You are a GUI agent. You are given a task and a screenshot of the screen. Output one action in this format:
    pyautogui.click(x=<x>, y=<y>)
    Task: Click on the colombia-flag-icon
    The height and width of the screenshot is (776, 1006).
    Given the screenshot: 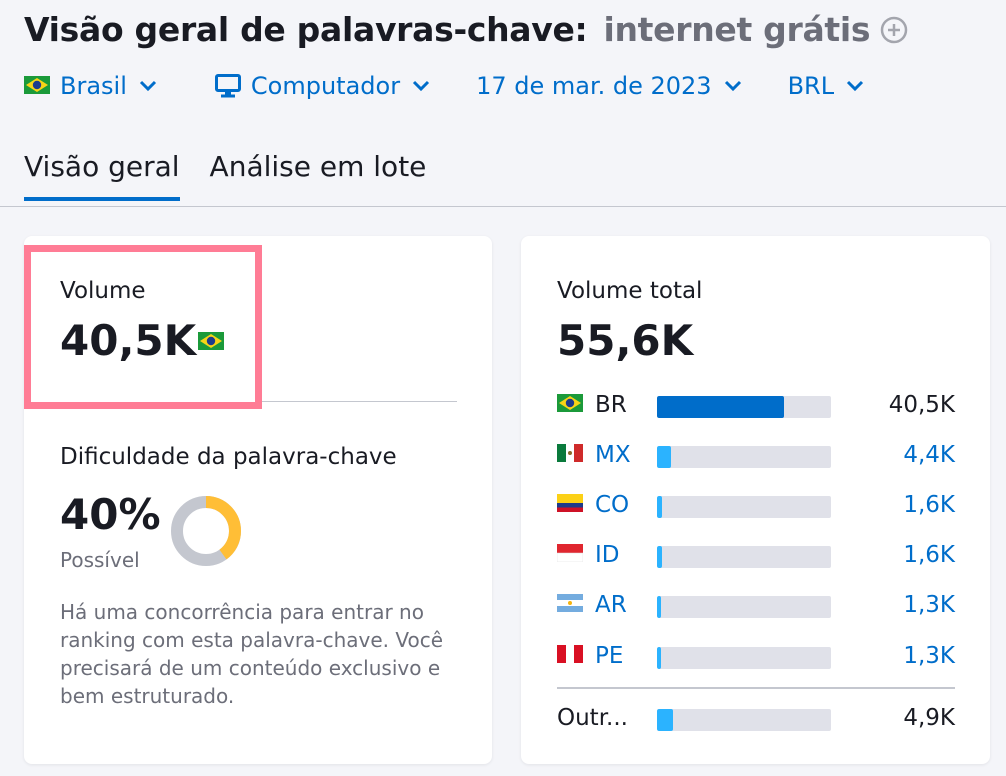 What is the action you would take?
    pyautogui.click(x=570, y=505)
    